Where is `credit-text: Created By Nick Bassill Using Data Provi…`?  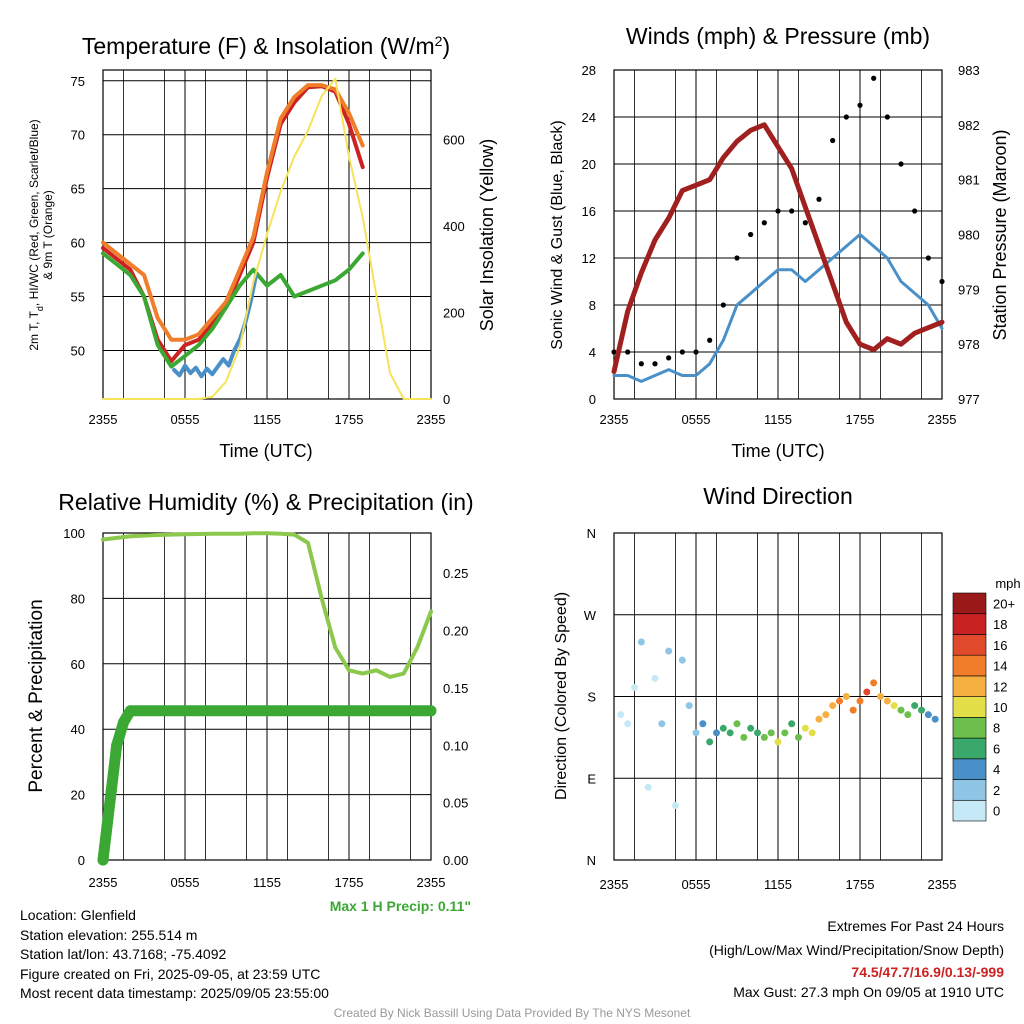
credit-text: Created By Nick Bassill Using Data Provi… is located at coordinates (512, 1013).